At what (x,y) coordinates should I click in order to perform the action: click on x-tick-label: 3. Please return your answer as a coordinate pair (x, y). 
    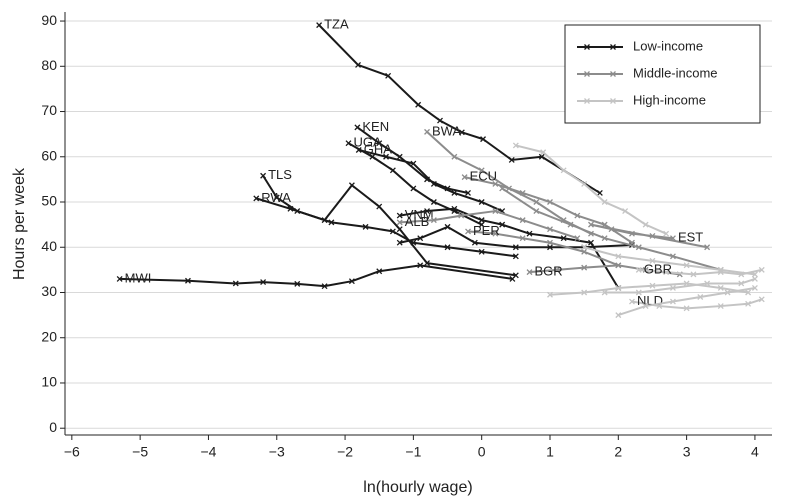
    Looking at the image, I should click on (687, 452).